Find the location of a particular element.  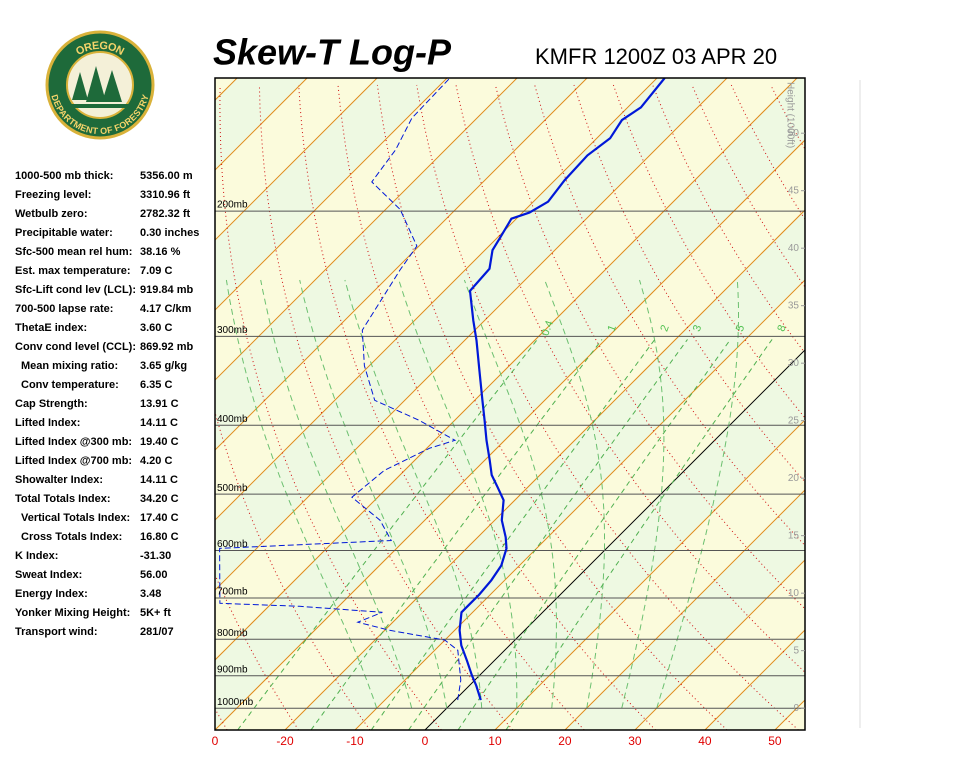

y2-tick-label: 0 is located at coordinates (796, 708).